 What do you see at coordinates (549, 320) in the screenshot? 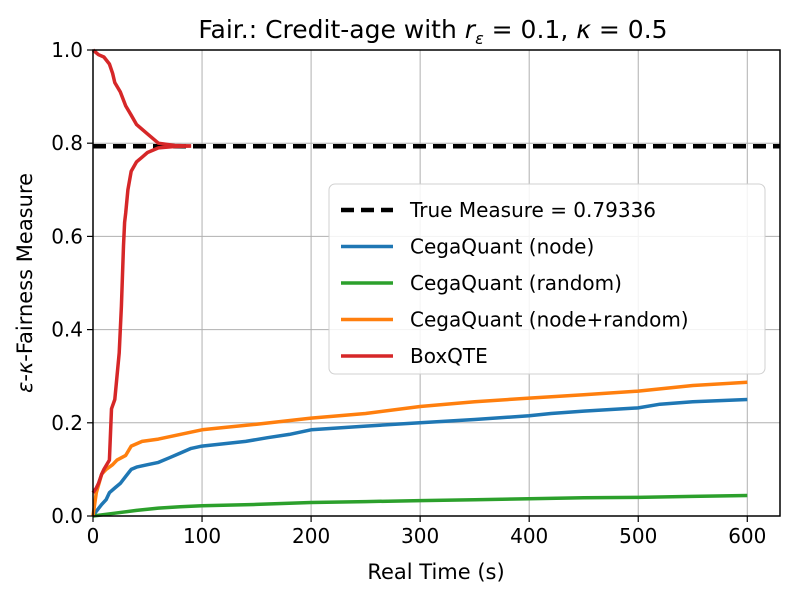
I see `legend-label-cegaquant-node-random: CegaQuant (node+random)` at bounding box center [549, 320].